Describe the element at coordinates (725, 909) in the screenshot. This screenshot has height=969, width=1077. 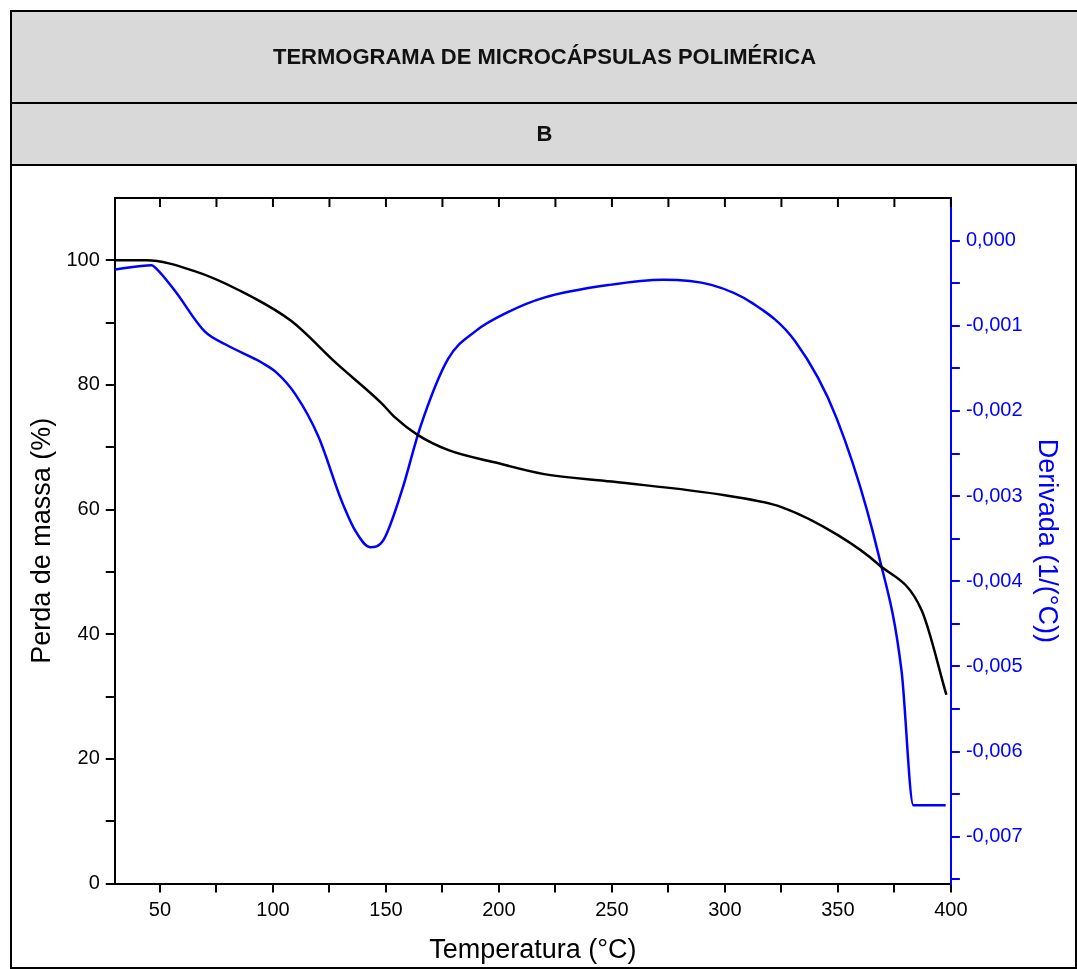
I see `x-tick-label: 300` at that location.